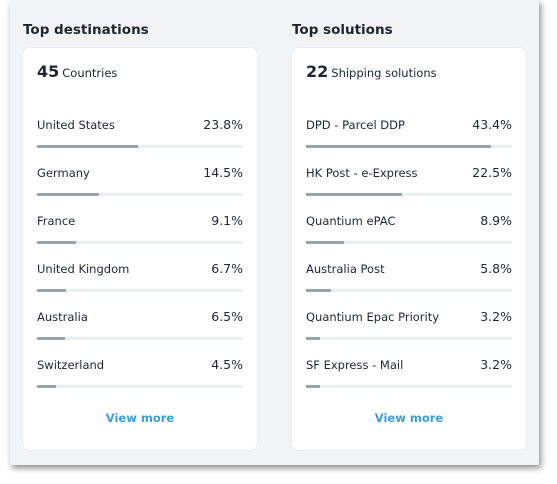  What do you see at coordinates (409, 281) in the screenshot?
I see `list-item: Australia Post 5.8%` at bounding box center [409, 281].